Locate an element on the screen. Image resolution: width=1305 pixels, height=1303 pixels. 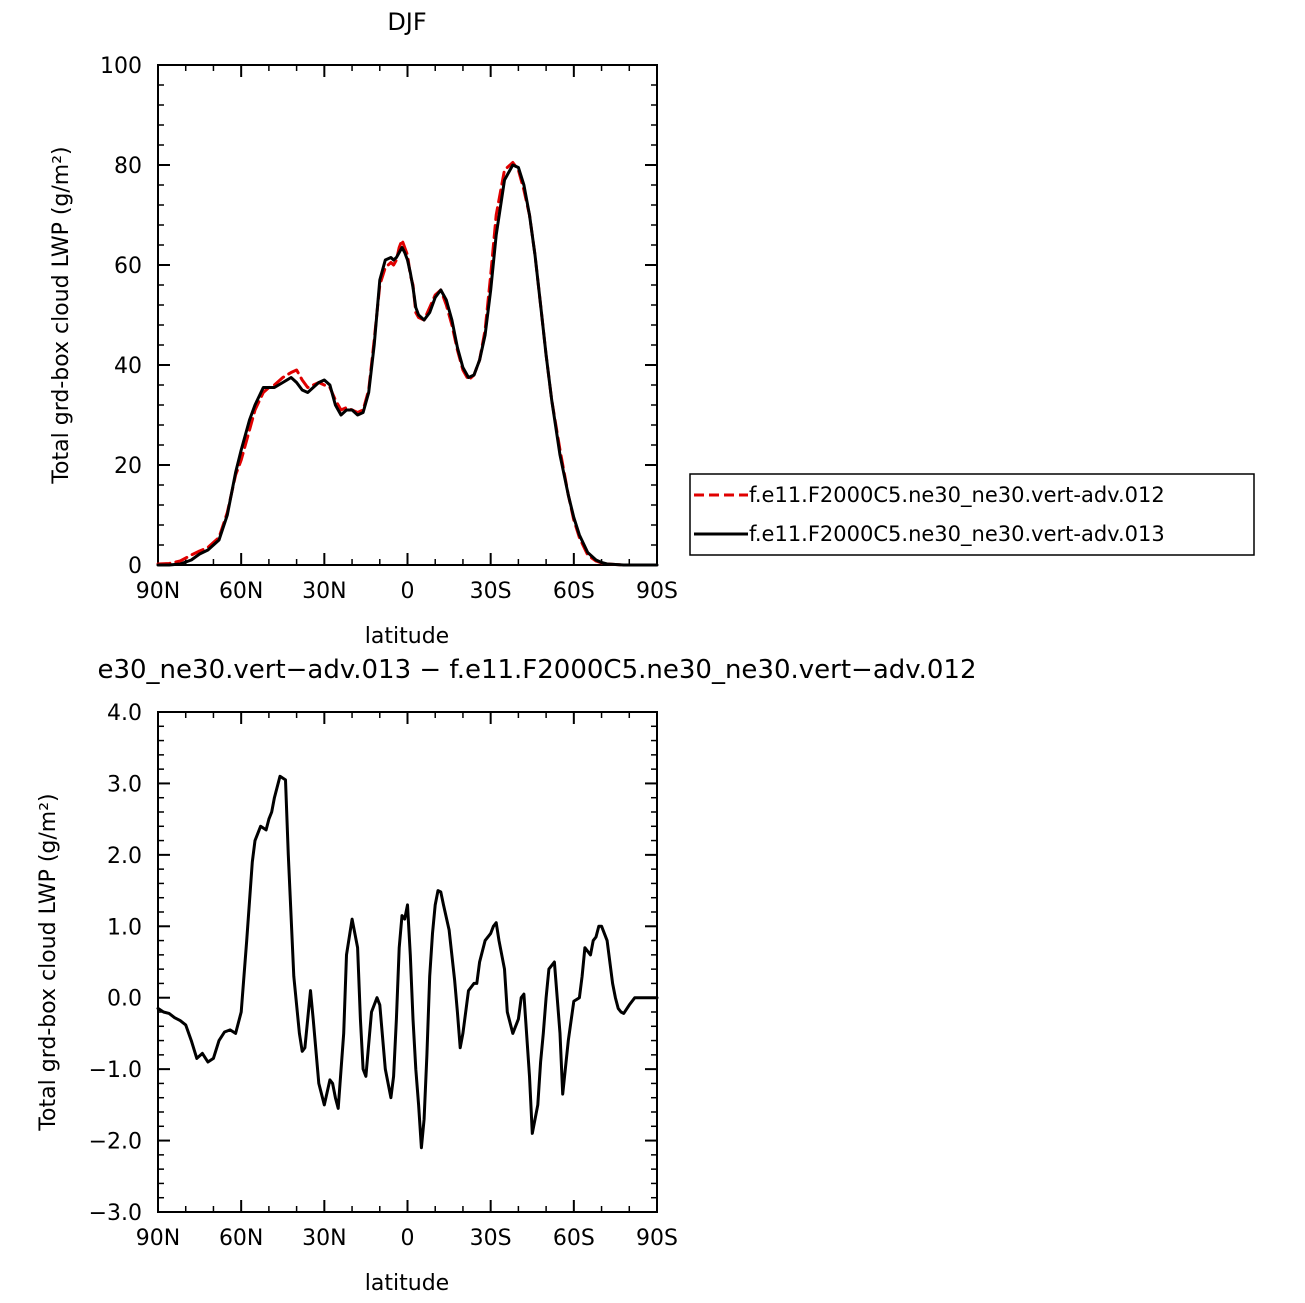
top-x-tick-label: 60N is located at coordinates (241, 591).